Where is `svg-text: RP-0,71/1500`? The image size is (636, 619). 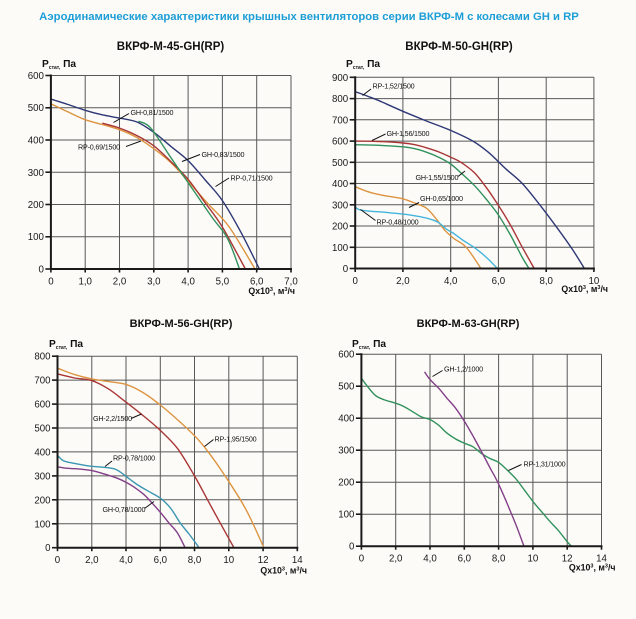
svg-text: RP-0,71/1500 is located at coordinates (252, 178).